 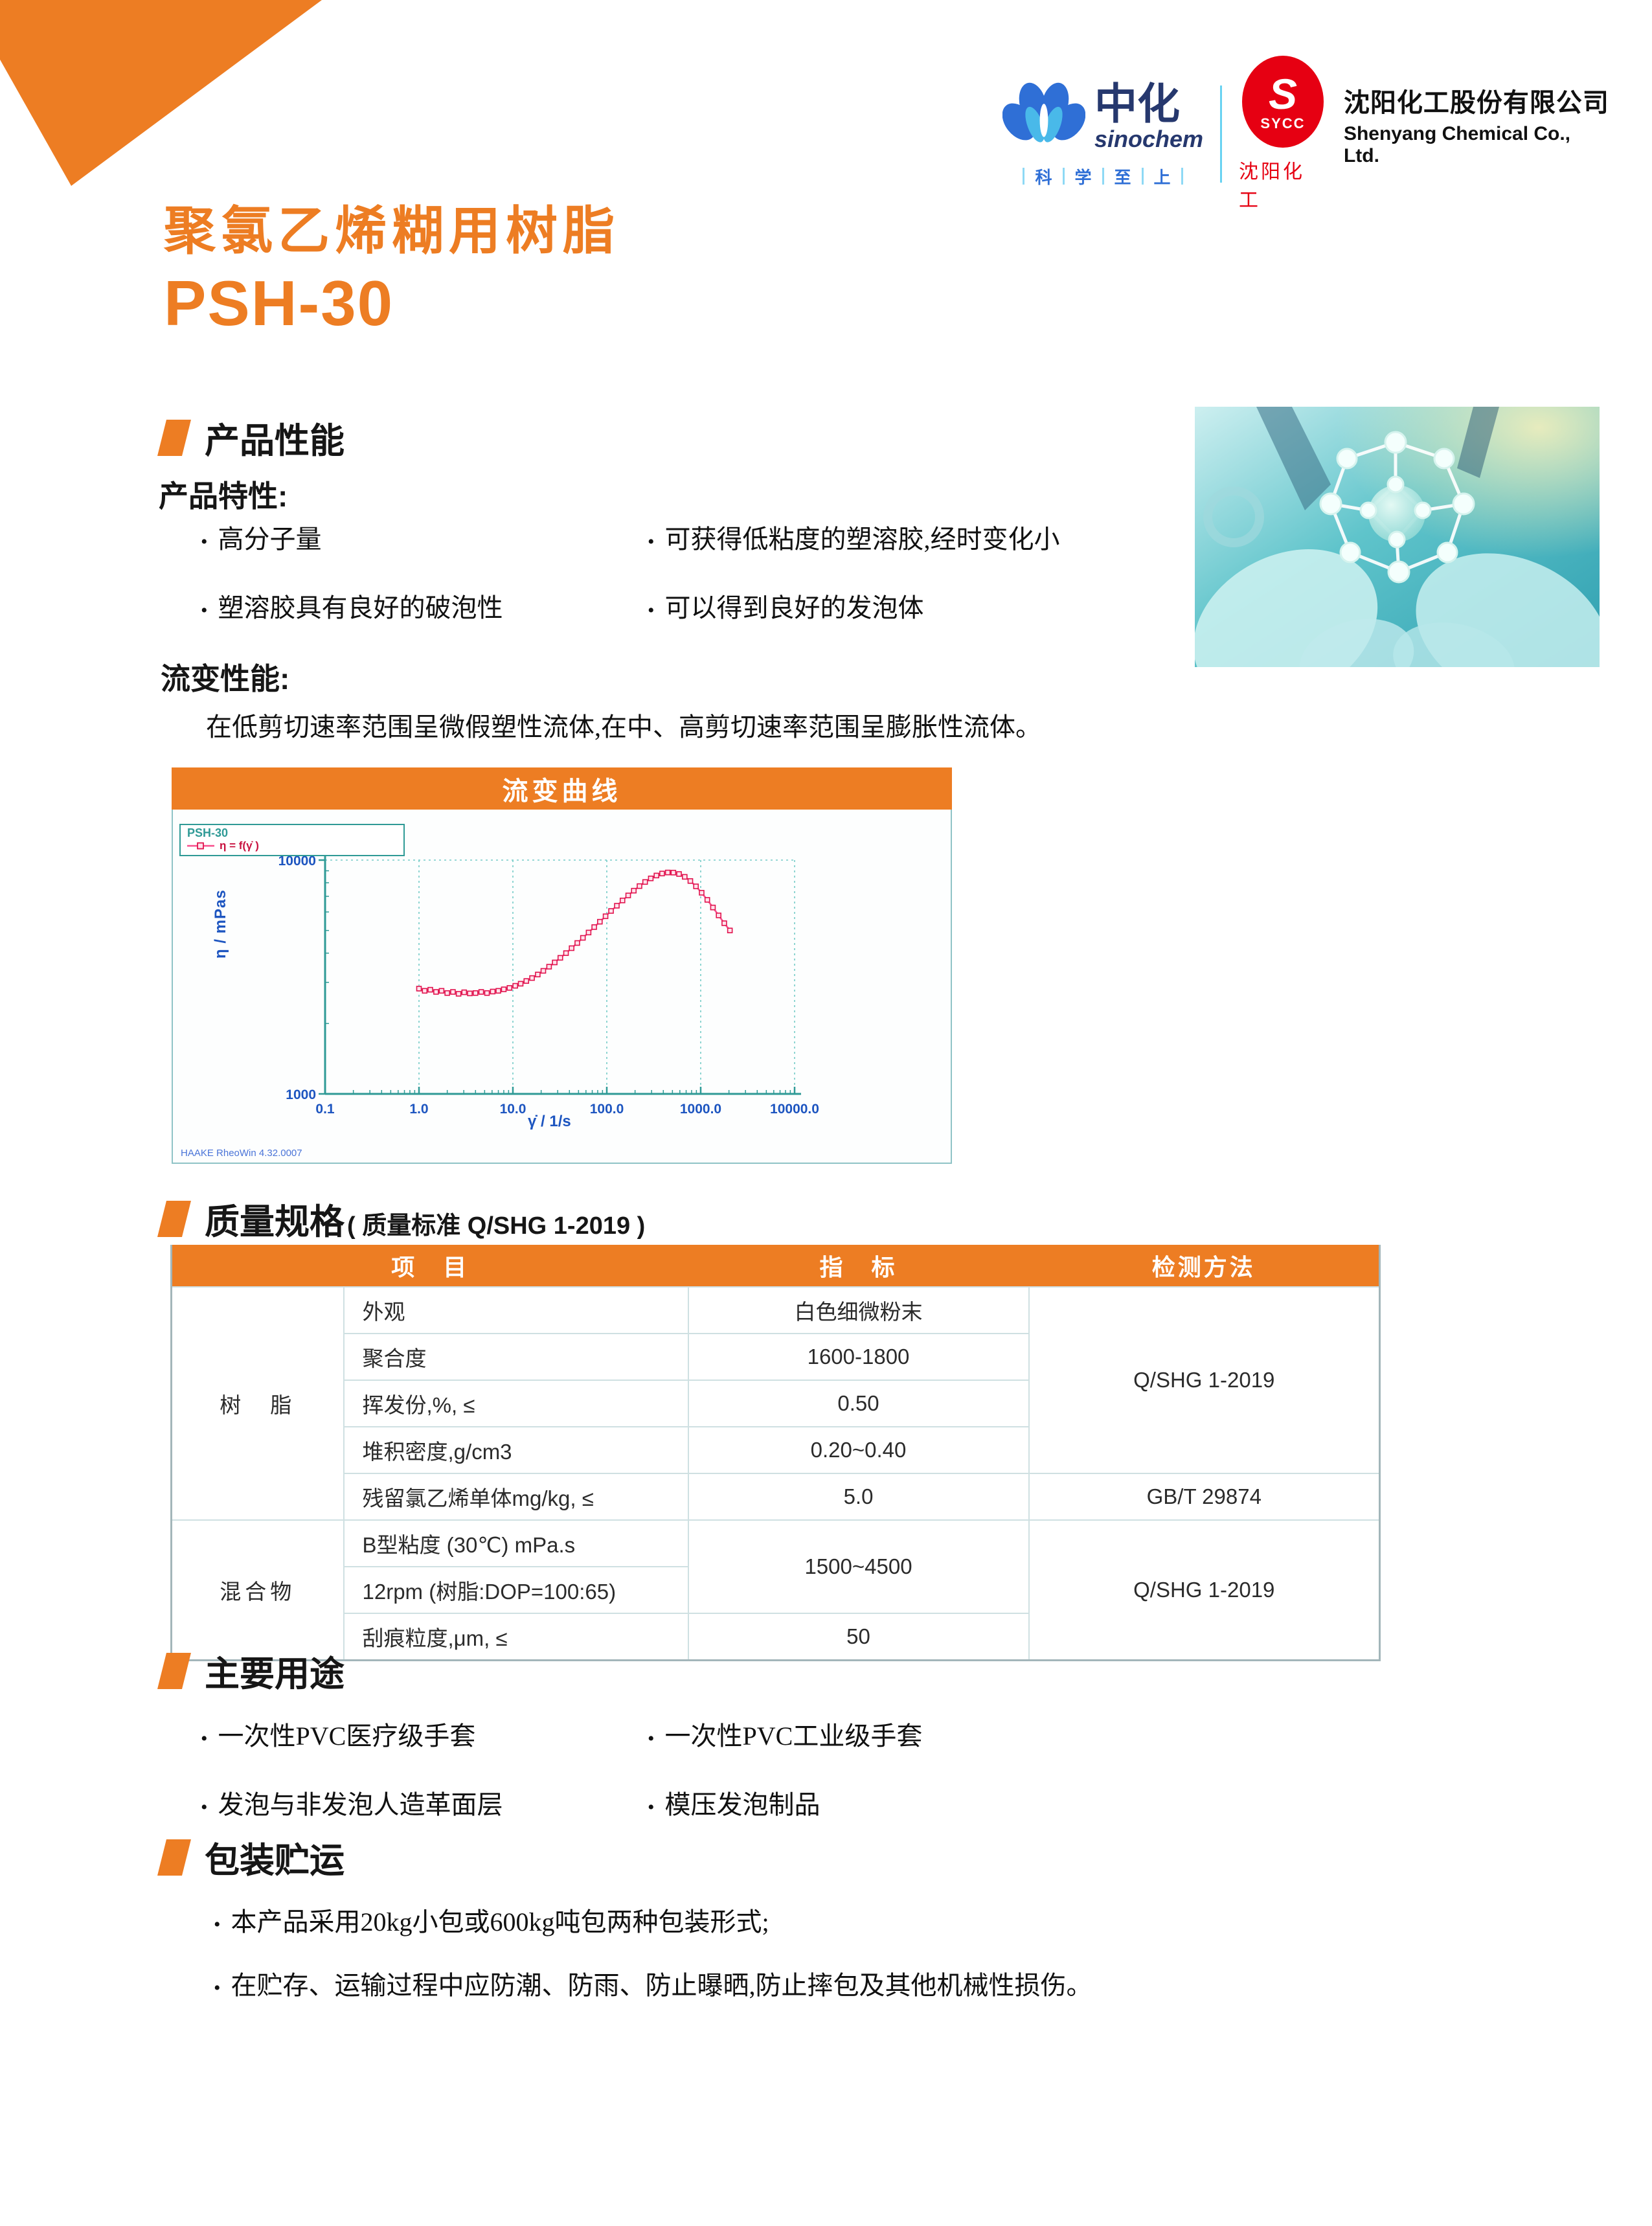 I want to click on legend-entry-label: η = f(γ̇ ), so click(x=240, y=845).